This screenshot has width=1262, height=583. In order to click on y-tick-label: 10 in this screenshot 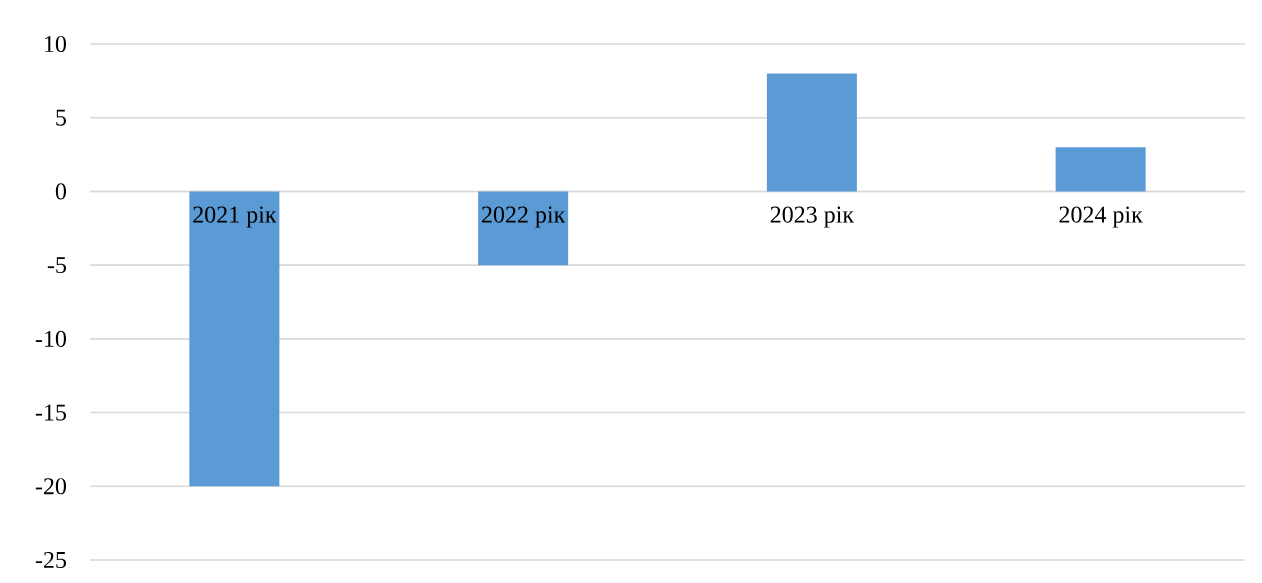, I will do `click(56, 44)`.